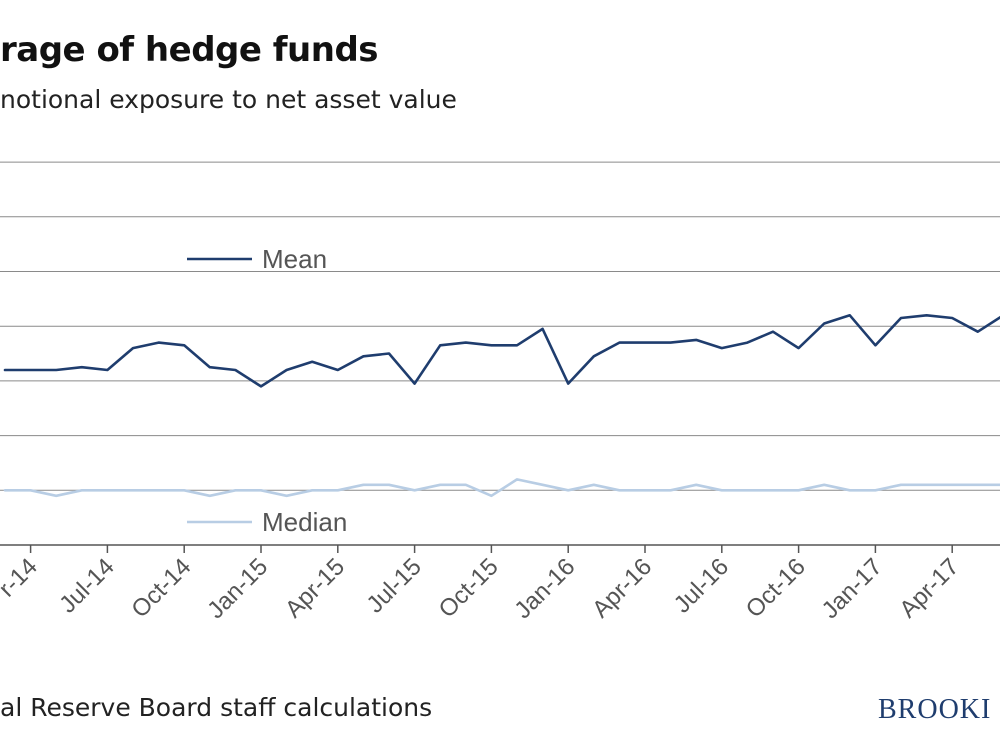  What do you see at coordinates (776, 588) in the screenshot?
I see `x-tick-label: Oct-16` at bounding box center [776, 588].